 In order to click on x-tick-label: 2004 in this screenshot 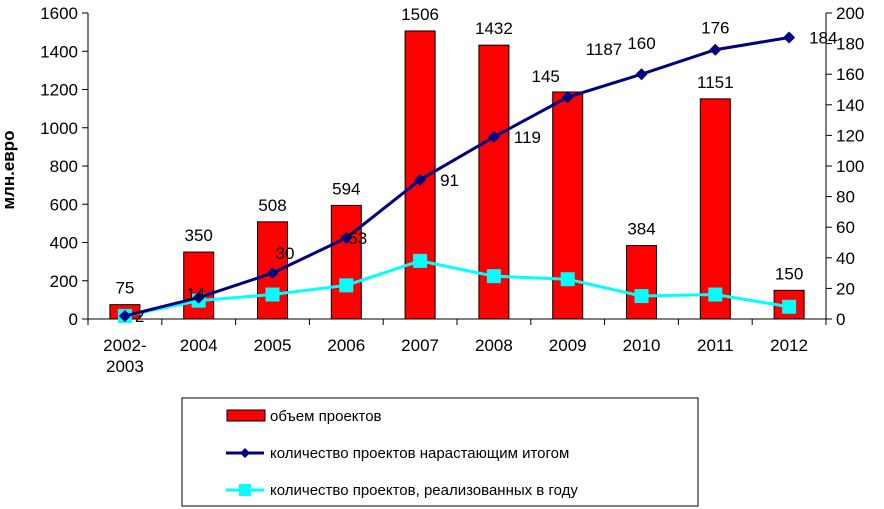, I will do `click(199, 345)`.